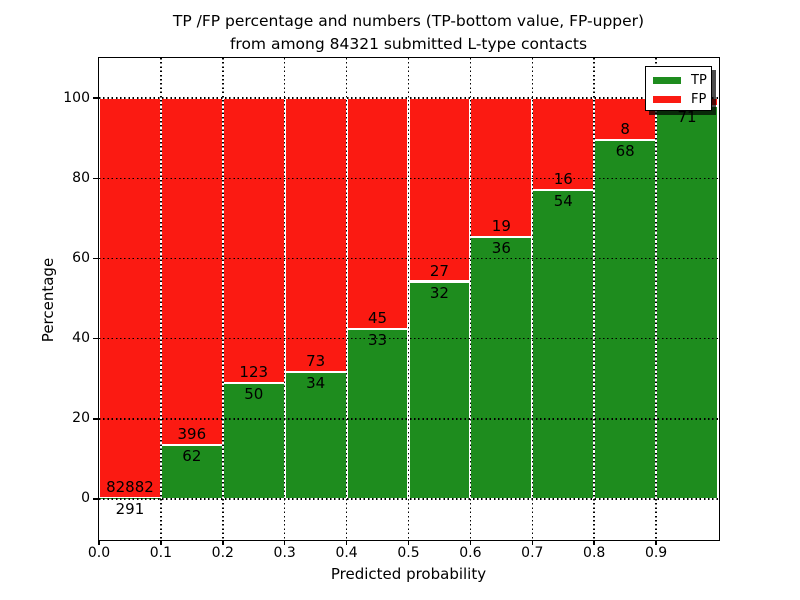 The height and width of the screenshot is (600, 800). Describe the element at coordinates (48, 300) in the screenshot. I see `y-axis-label: Percentage` at that location.